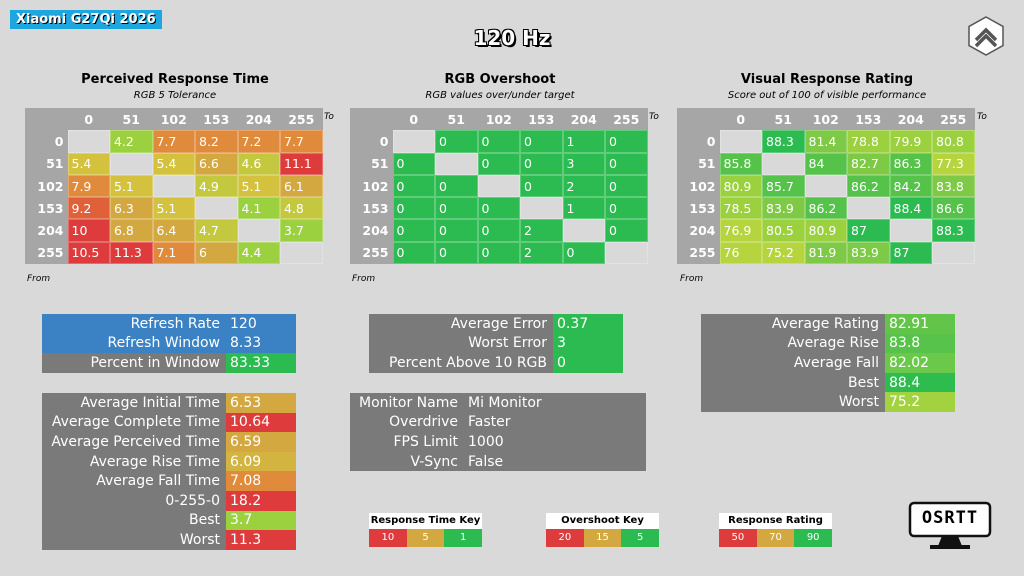 The height and width of the screenshot is (576, 1024). Describe the element at coordinates (134, 540) in the screenshot. I see `stat-label: Worst` at that location.